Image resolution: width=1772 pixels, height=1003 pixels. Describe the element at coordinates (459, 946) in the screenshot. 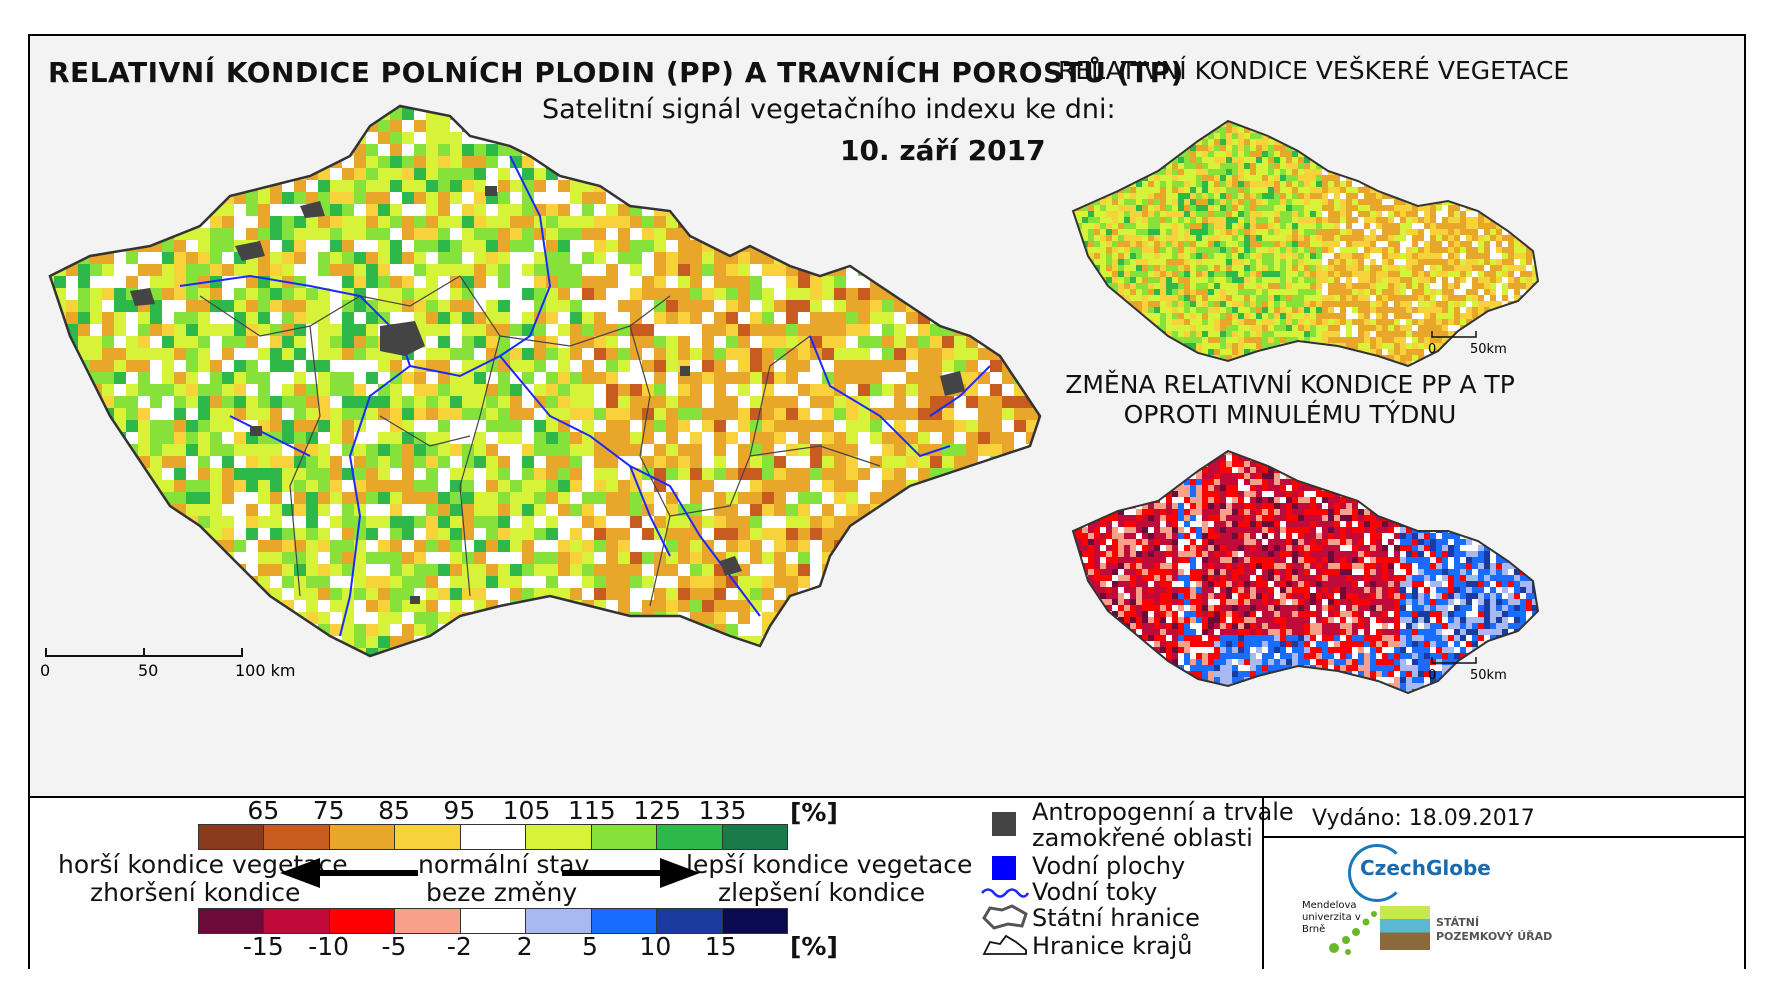

I see `legend-tick: -2` at that location.